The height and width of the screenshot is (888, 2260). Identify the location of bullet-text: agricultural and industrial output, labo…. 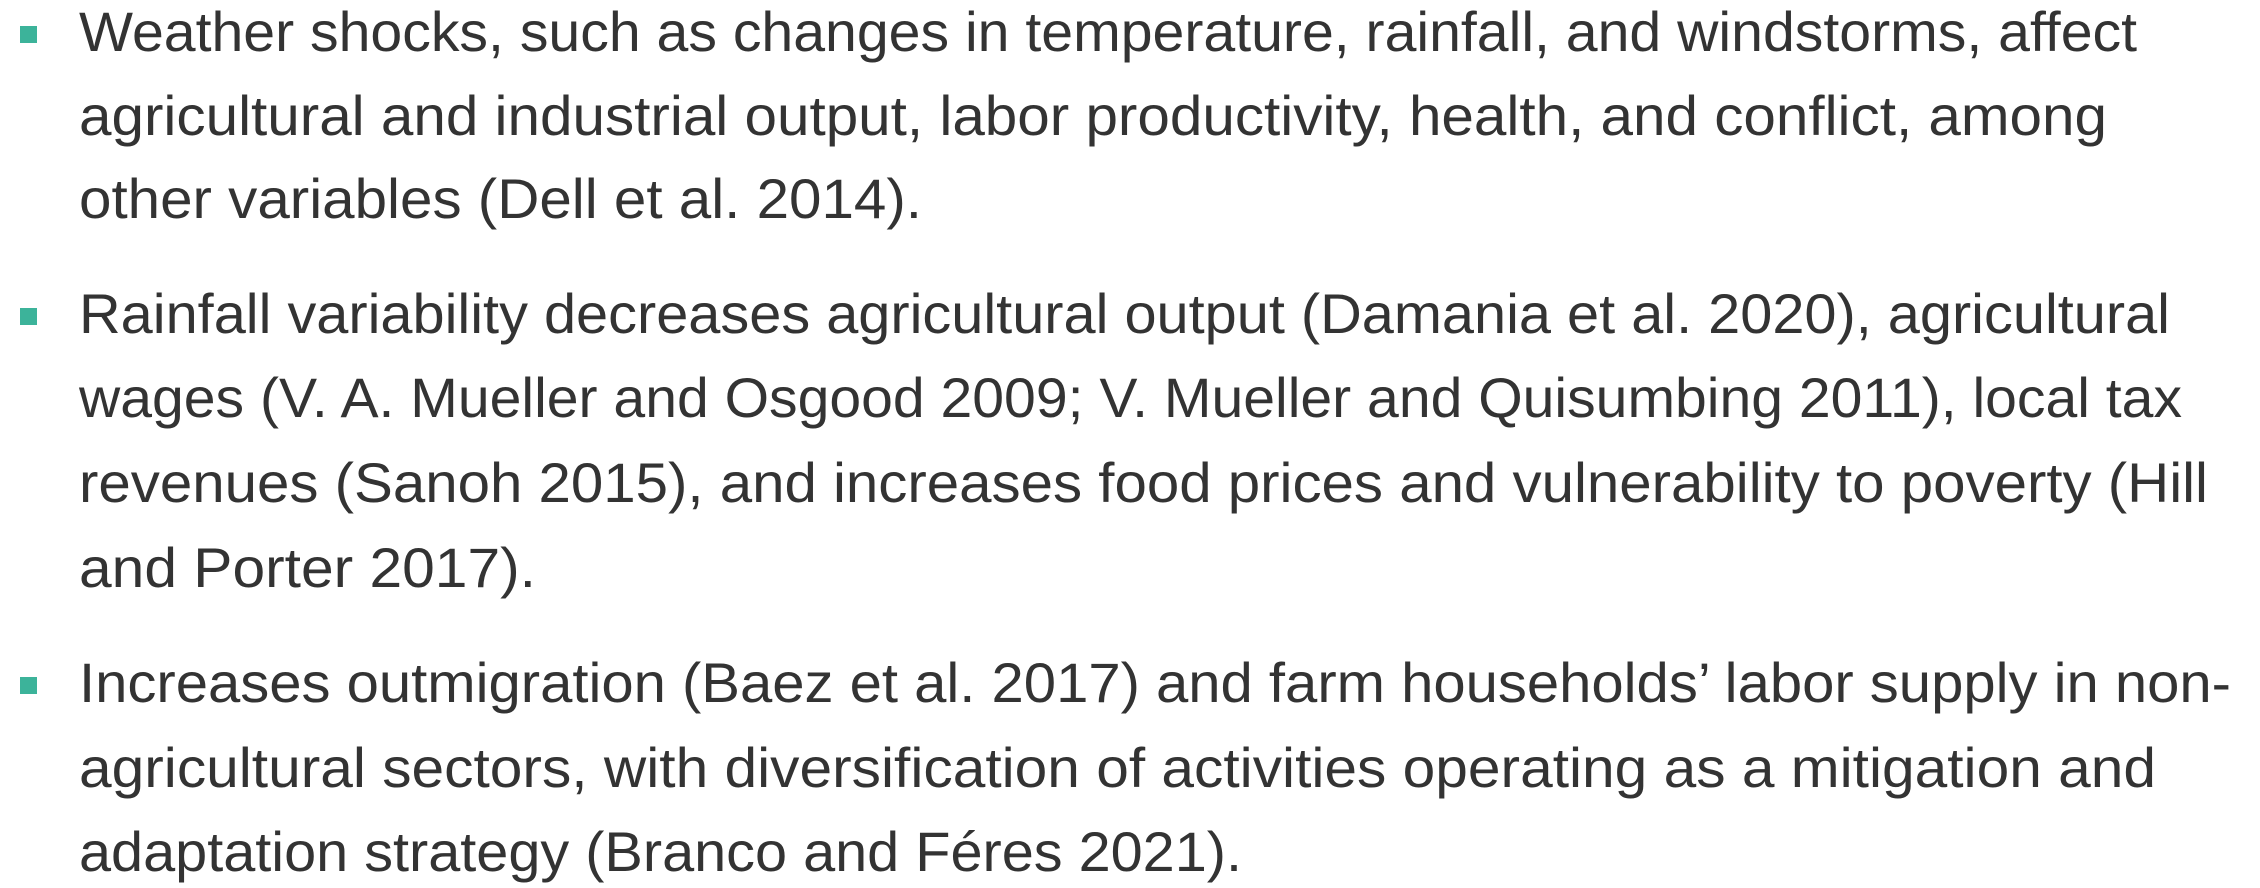
(1093, 115).